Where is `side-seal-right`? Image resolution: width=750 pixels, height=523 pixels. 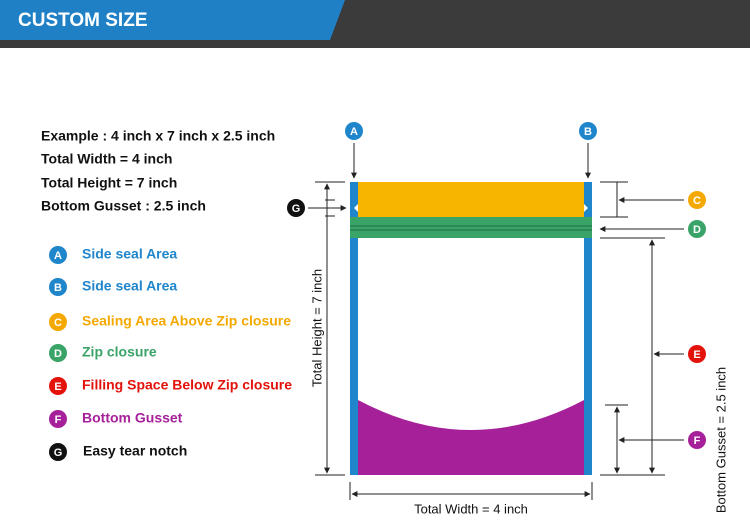
side-seal-right is located at coordinates (588, 328).